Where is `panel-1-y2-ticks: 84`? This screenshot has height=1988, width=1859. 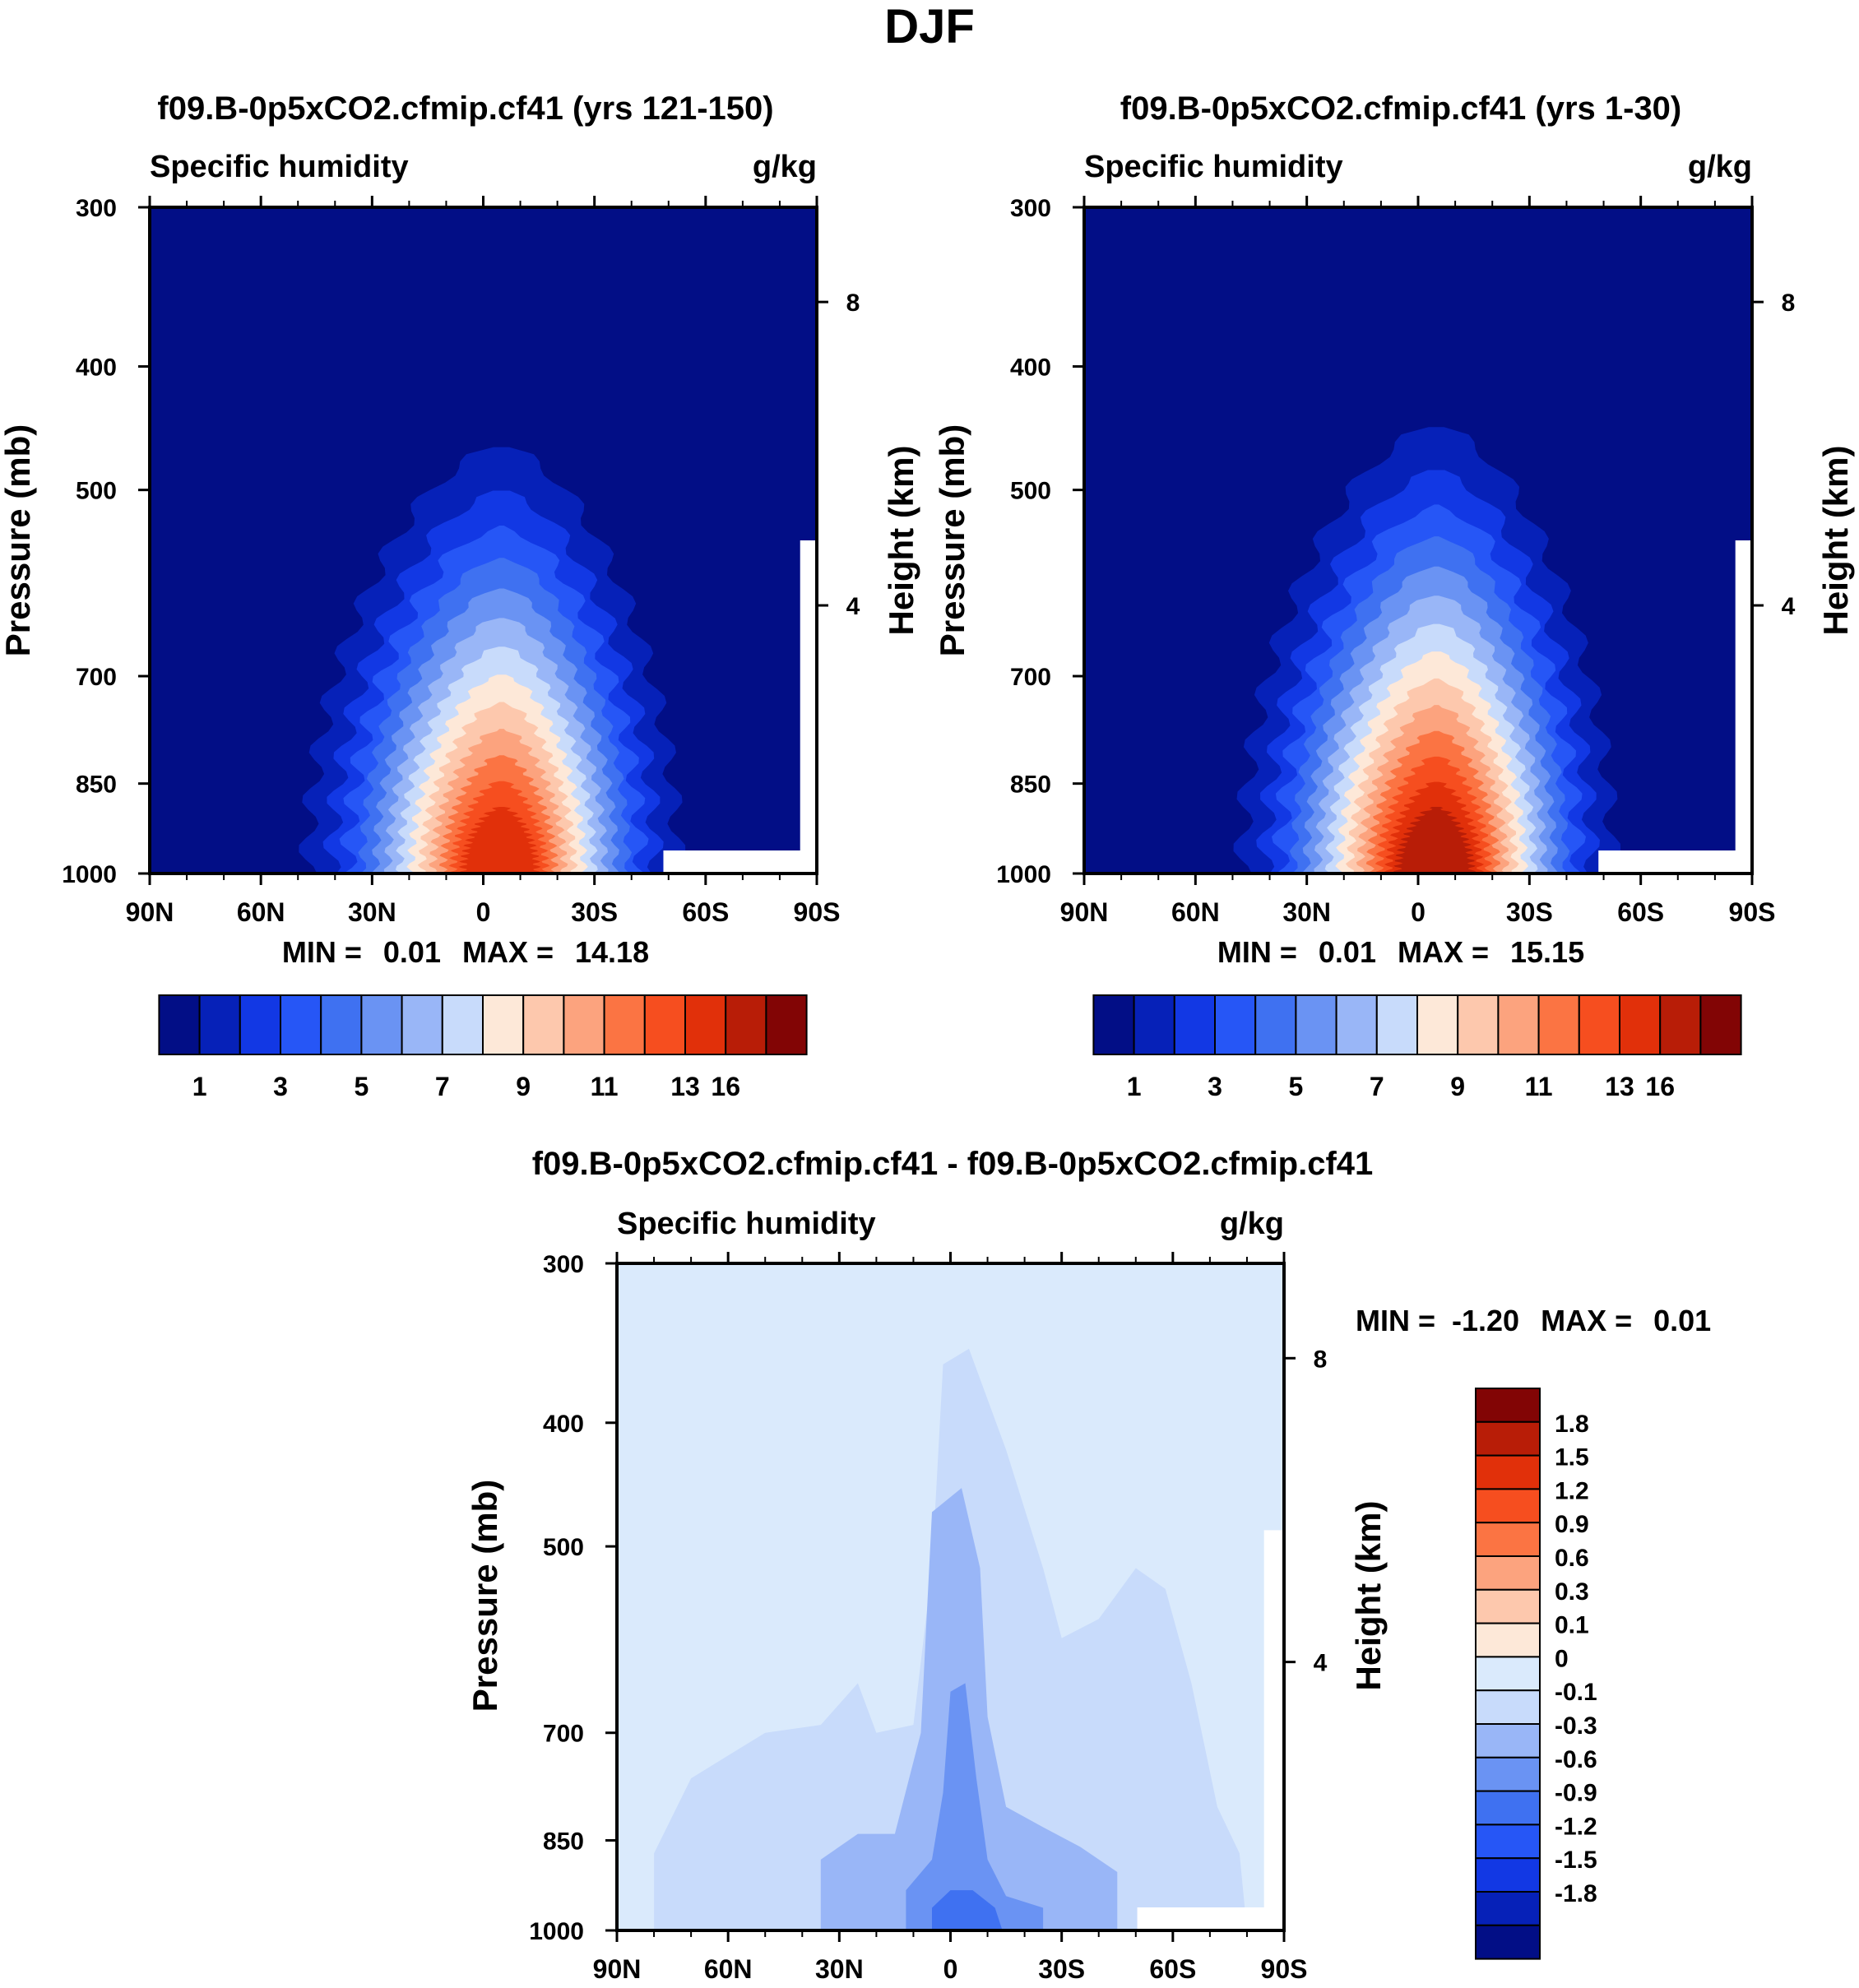
panel-1-y2-ticks: 84 is located at coordinates (838, 455).